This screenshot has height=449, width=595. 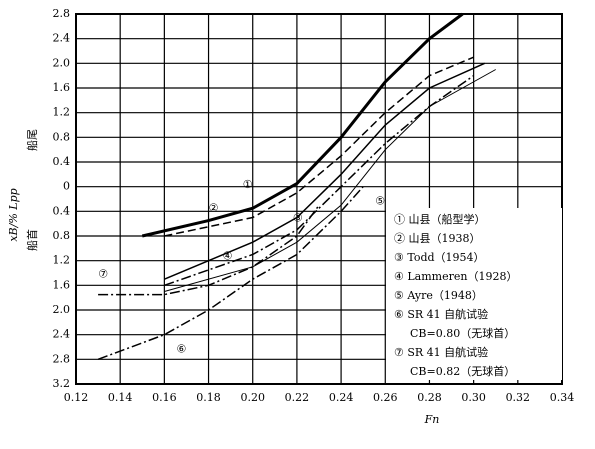 I want to click on x-tick-label: 0.26, so click(x=385, y=397).